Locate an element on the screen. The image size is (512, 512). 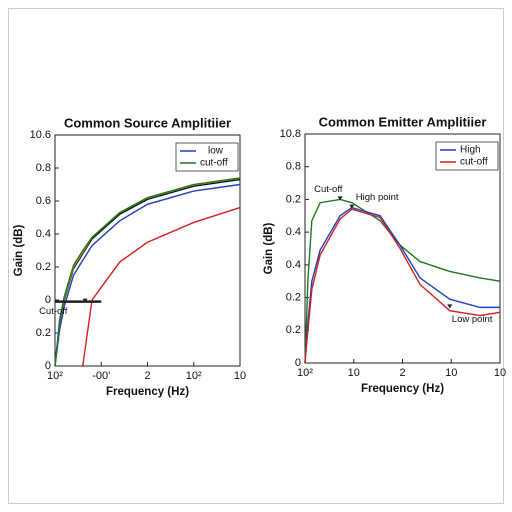
legend-label: High is located at coordinates (470, 150).